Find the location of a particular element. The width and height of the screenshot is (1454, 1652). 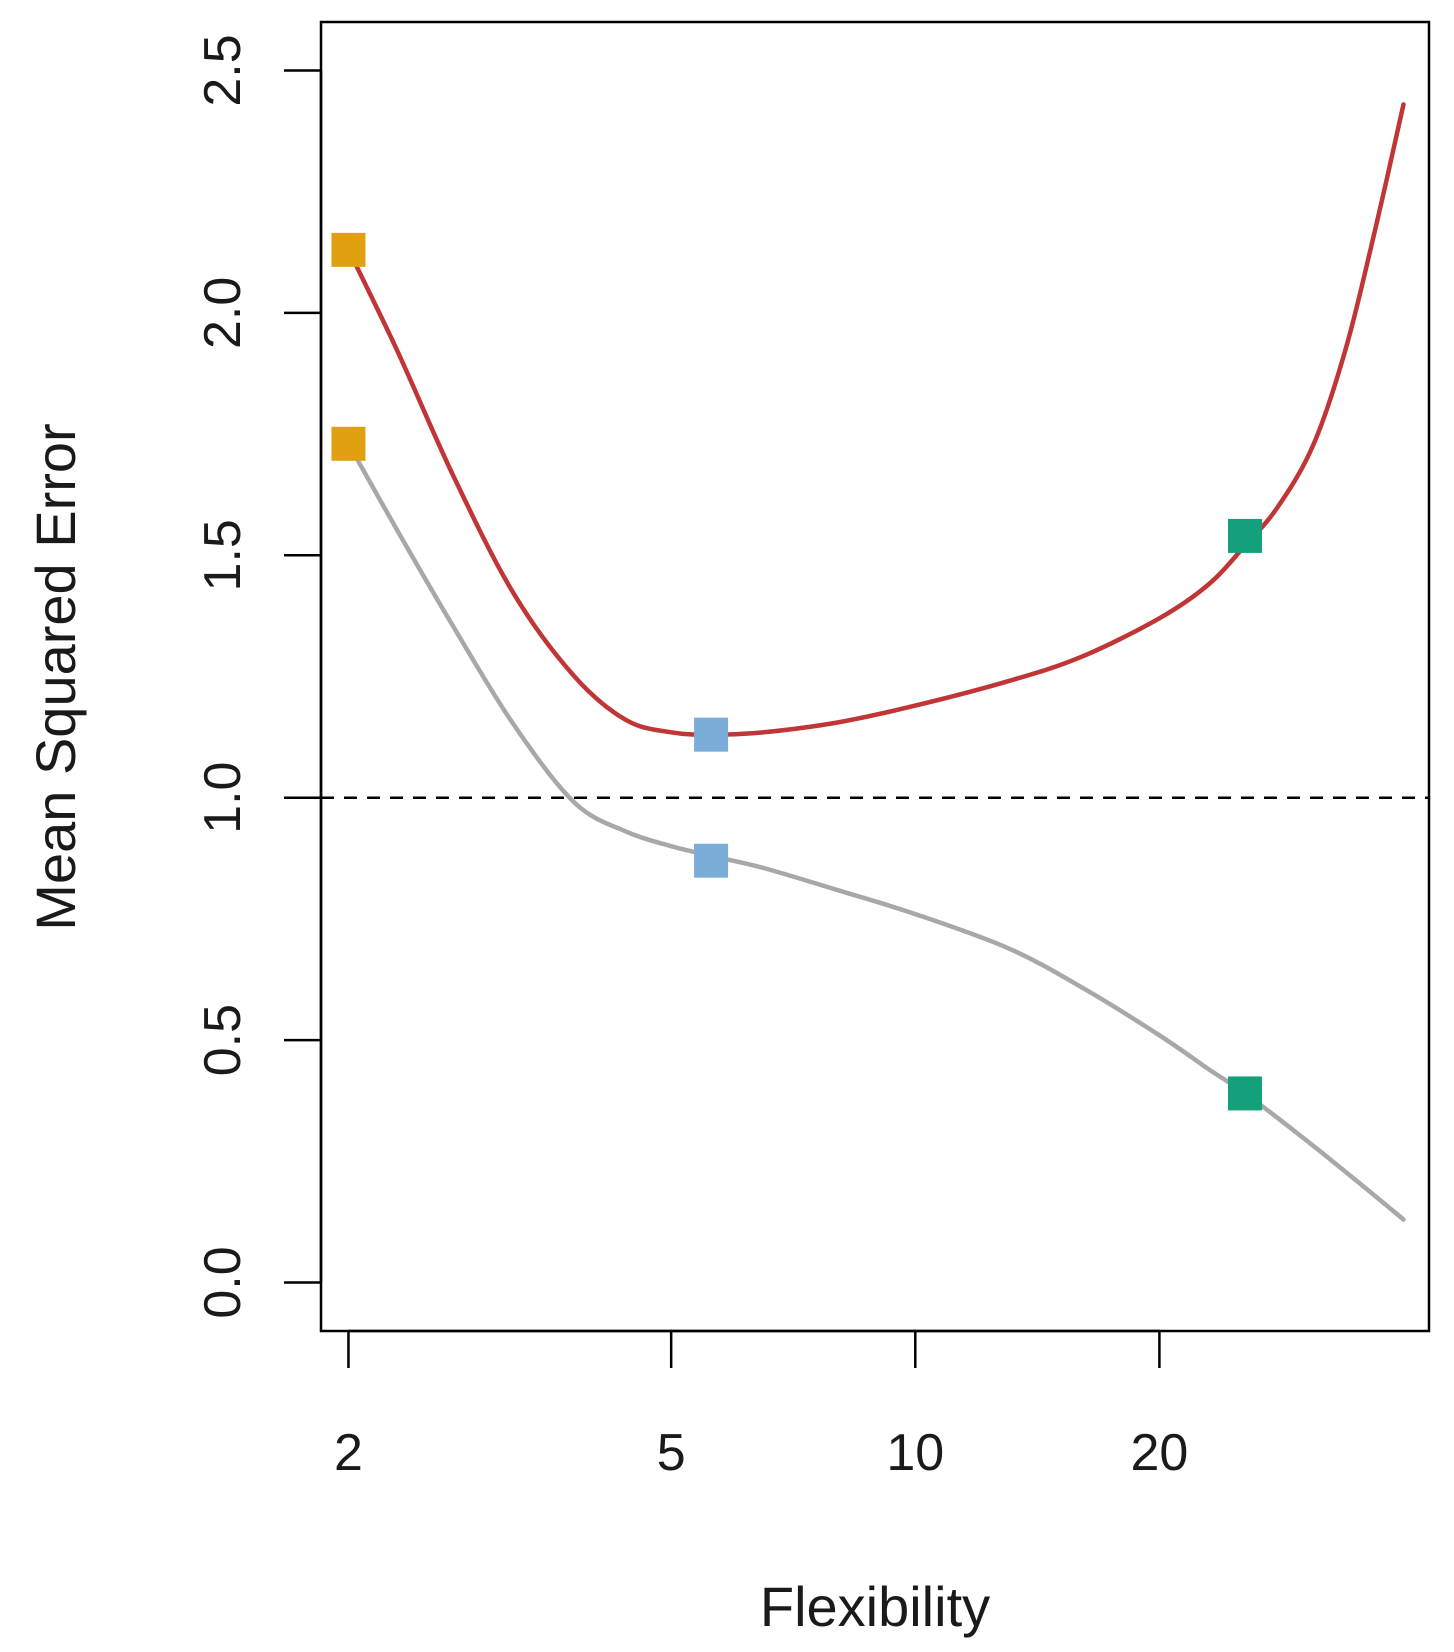

y-axis-label: Mean Squared Error is located at coordinates (55, 676).